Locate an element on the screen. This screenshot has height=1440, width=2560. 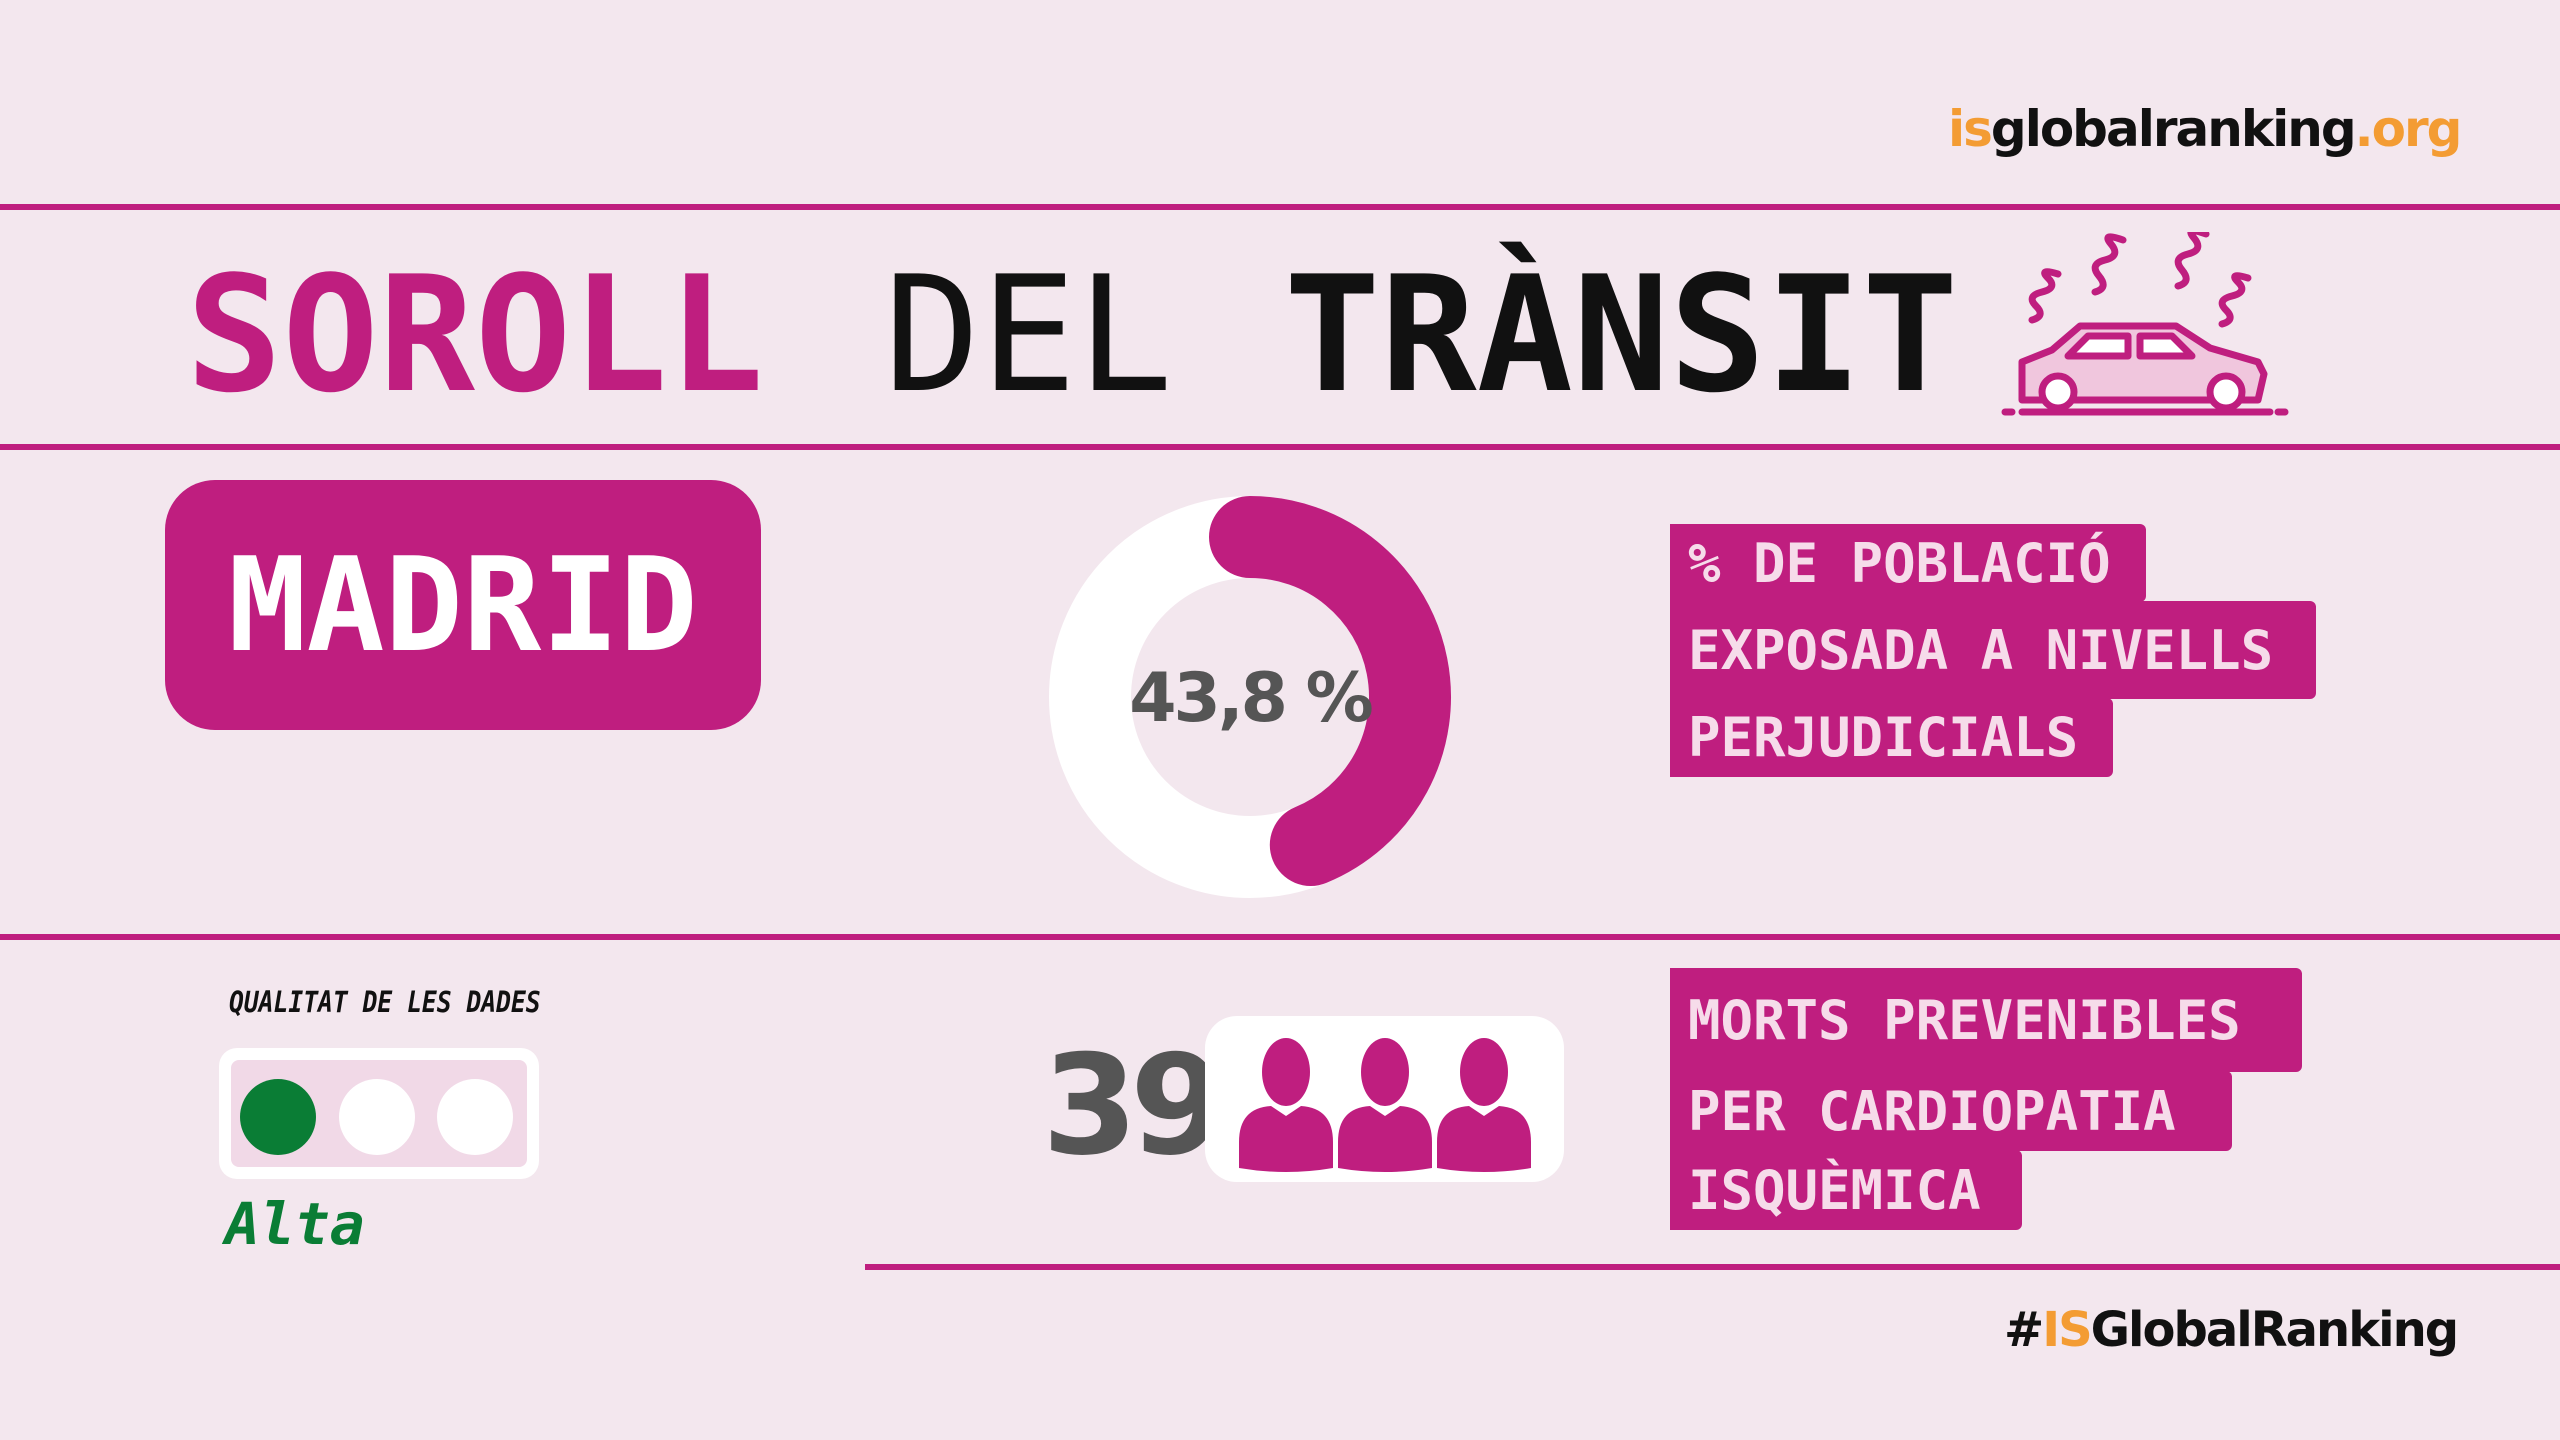
exposure-value: 43,8 % is located at coordinates (1250, 698).